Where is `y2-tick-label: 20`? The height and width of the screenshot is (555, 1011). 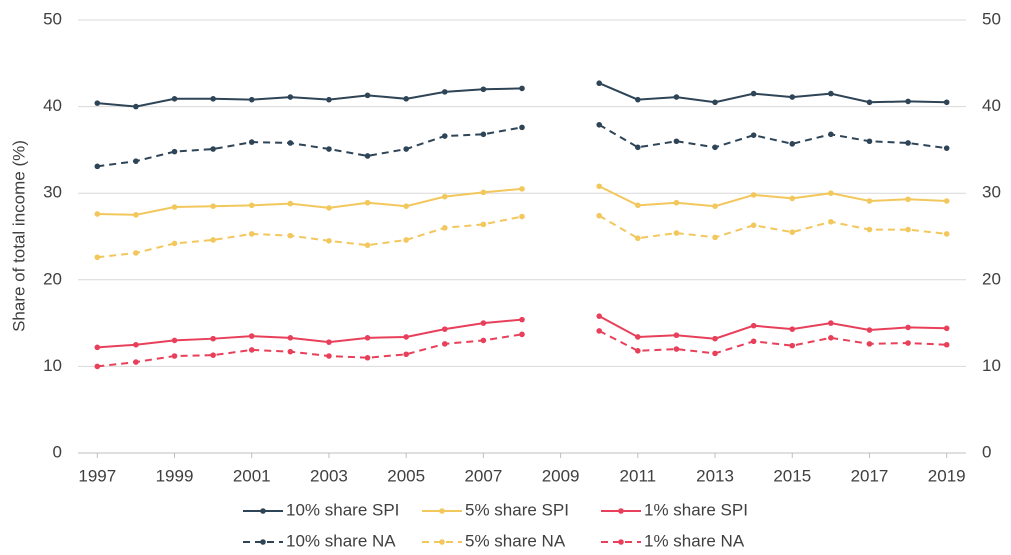
y2-tick-label: 20 is located at coordinates (991, 278).